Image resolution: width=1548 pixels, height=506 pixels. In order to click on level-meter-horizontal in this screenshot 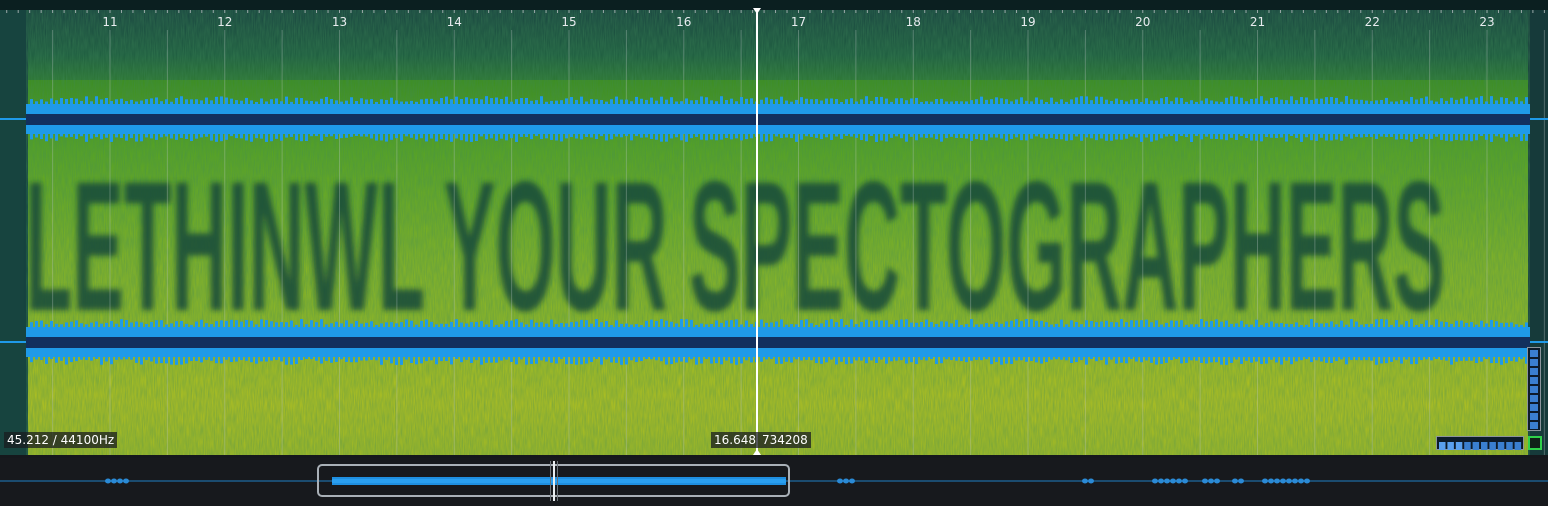, I will do `click(1480, 443)`.